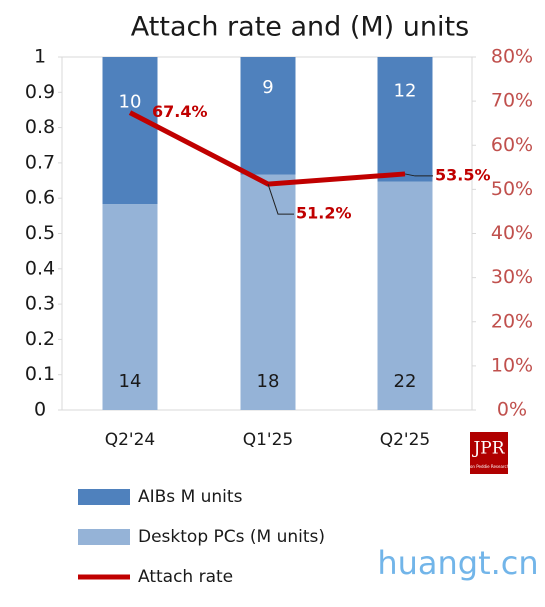 This screenshot has width=545, height=607. What do you see at coordinates (512, 57) in the screenshot?
I see `y2-tick-label: 80%` at bounding box center [512, 57].